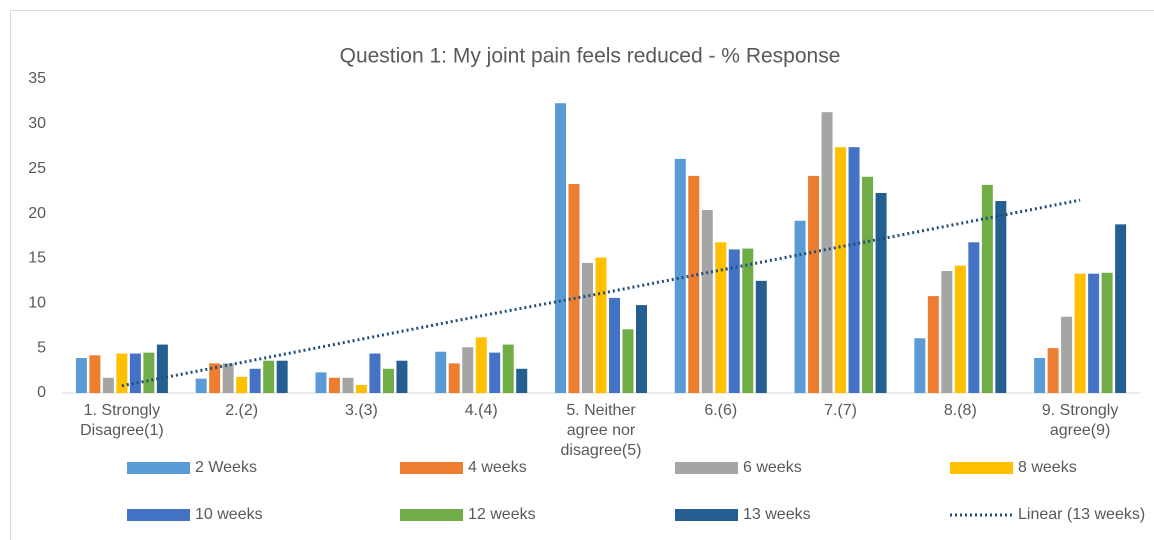 Image resolution: width=1154 pixels, height=540 pixels. I want to click on x-tick-label: 8.(8), so click(960, 410).